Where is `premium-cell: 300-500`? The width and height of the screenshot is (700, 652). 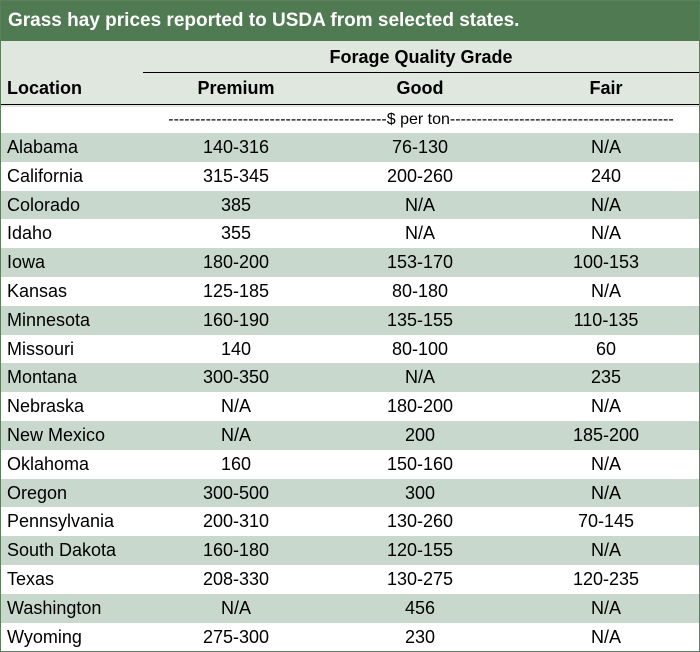 premium-cell: 300-500 is located at coordinates (236, 492).